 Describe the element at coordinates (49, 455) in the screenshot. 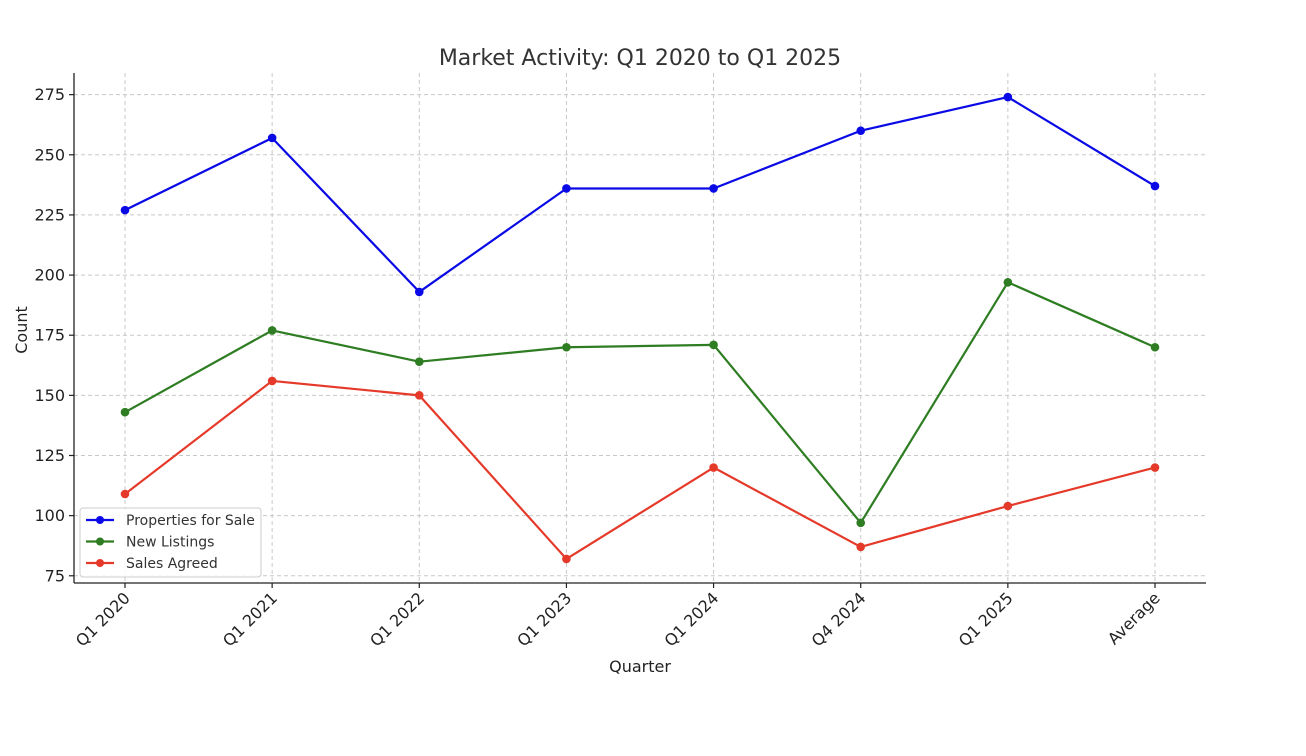

I see `y-tick-label: 125` at that location.